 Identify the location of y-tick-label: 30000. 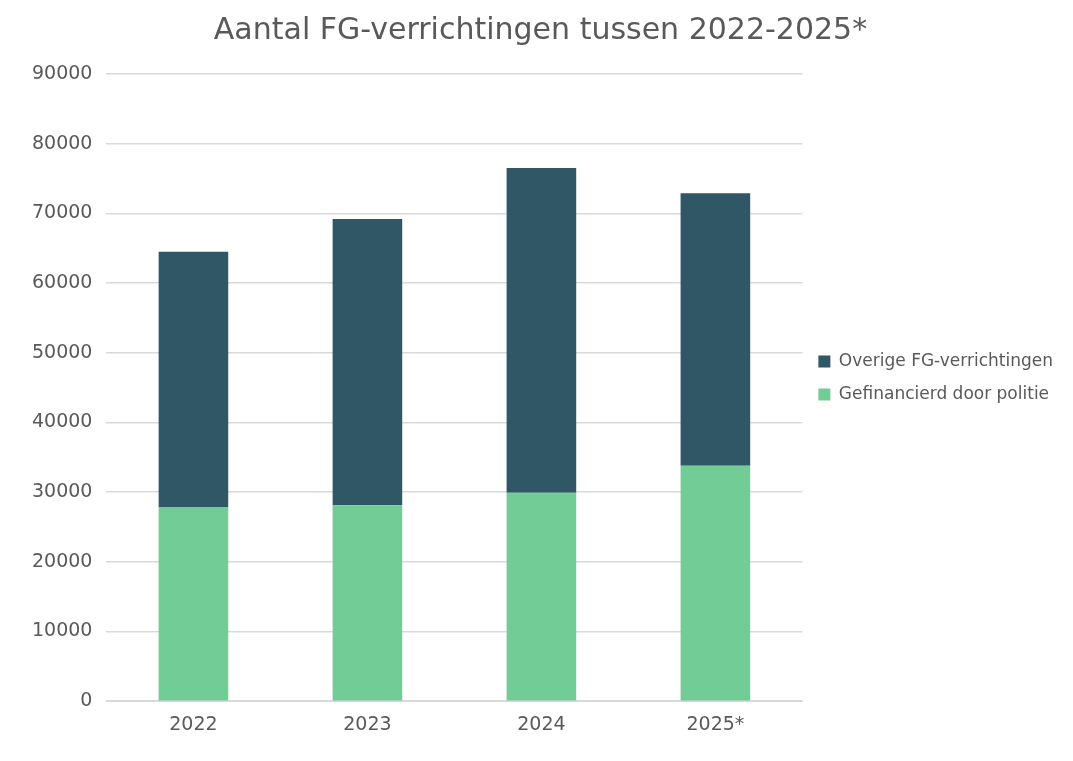
(62, 490).